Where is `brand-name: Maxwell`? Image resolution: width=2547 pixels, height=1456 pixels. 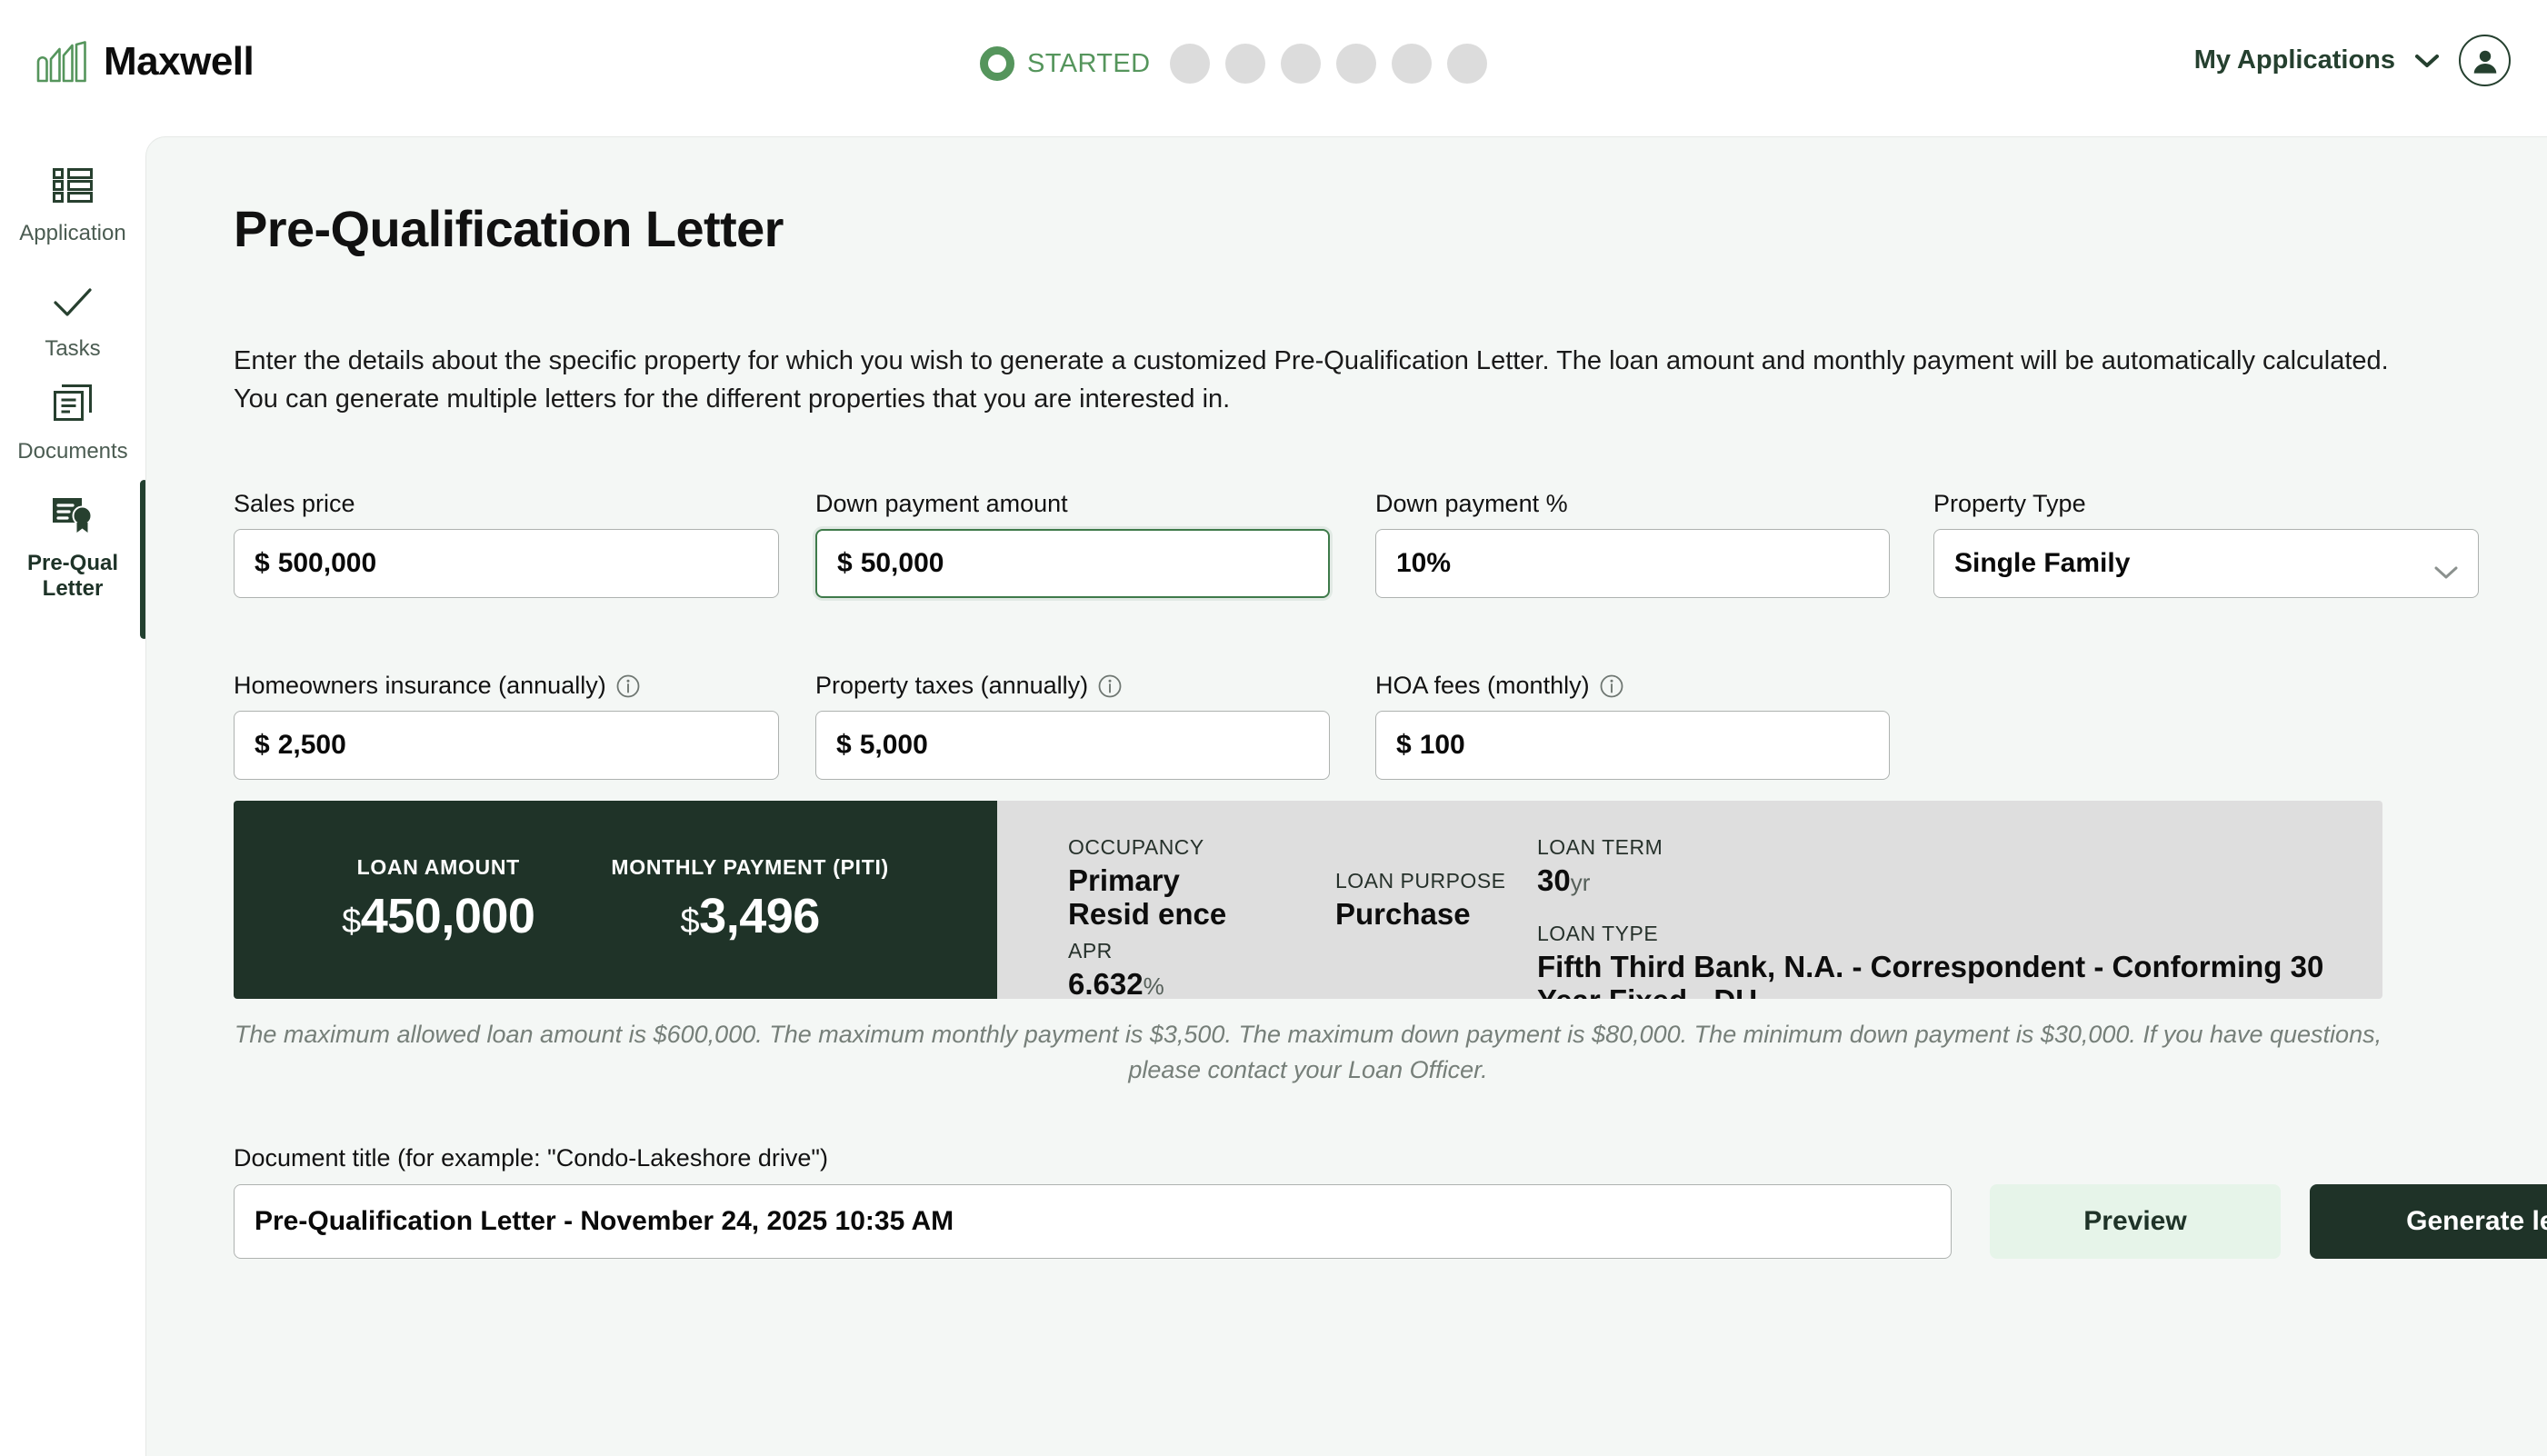 brand-name: Maxwell is located at coordinates (179, 61).